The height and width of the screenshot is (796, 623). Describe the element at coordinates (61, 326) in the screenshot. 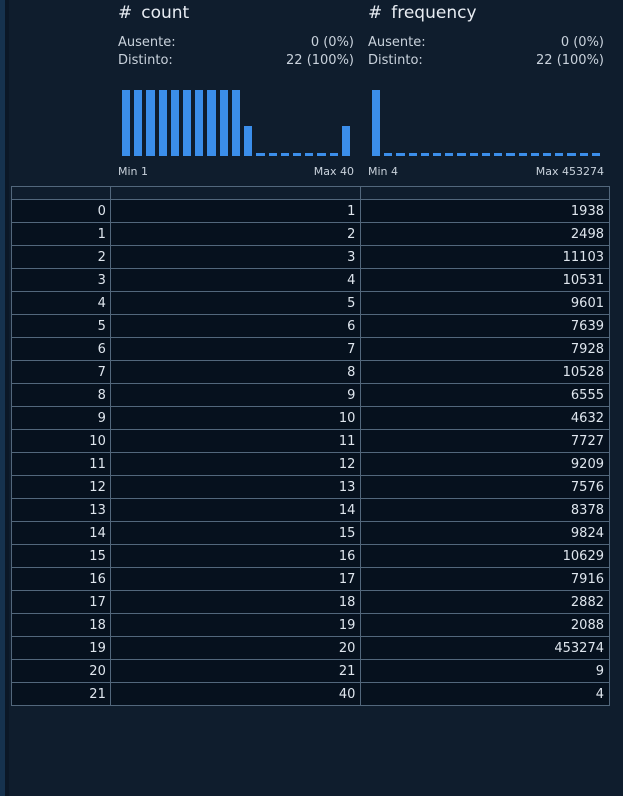

I see `row-index-cell: 5` at that location.